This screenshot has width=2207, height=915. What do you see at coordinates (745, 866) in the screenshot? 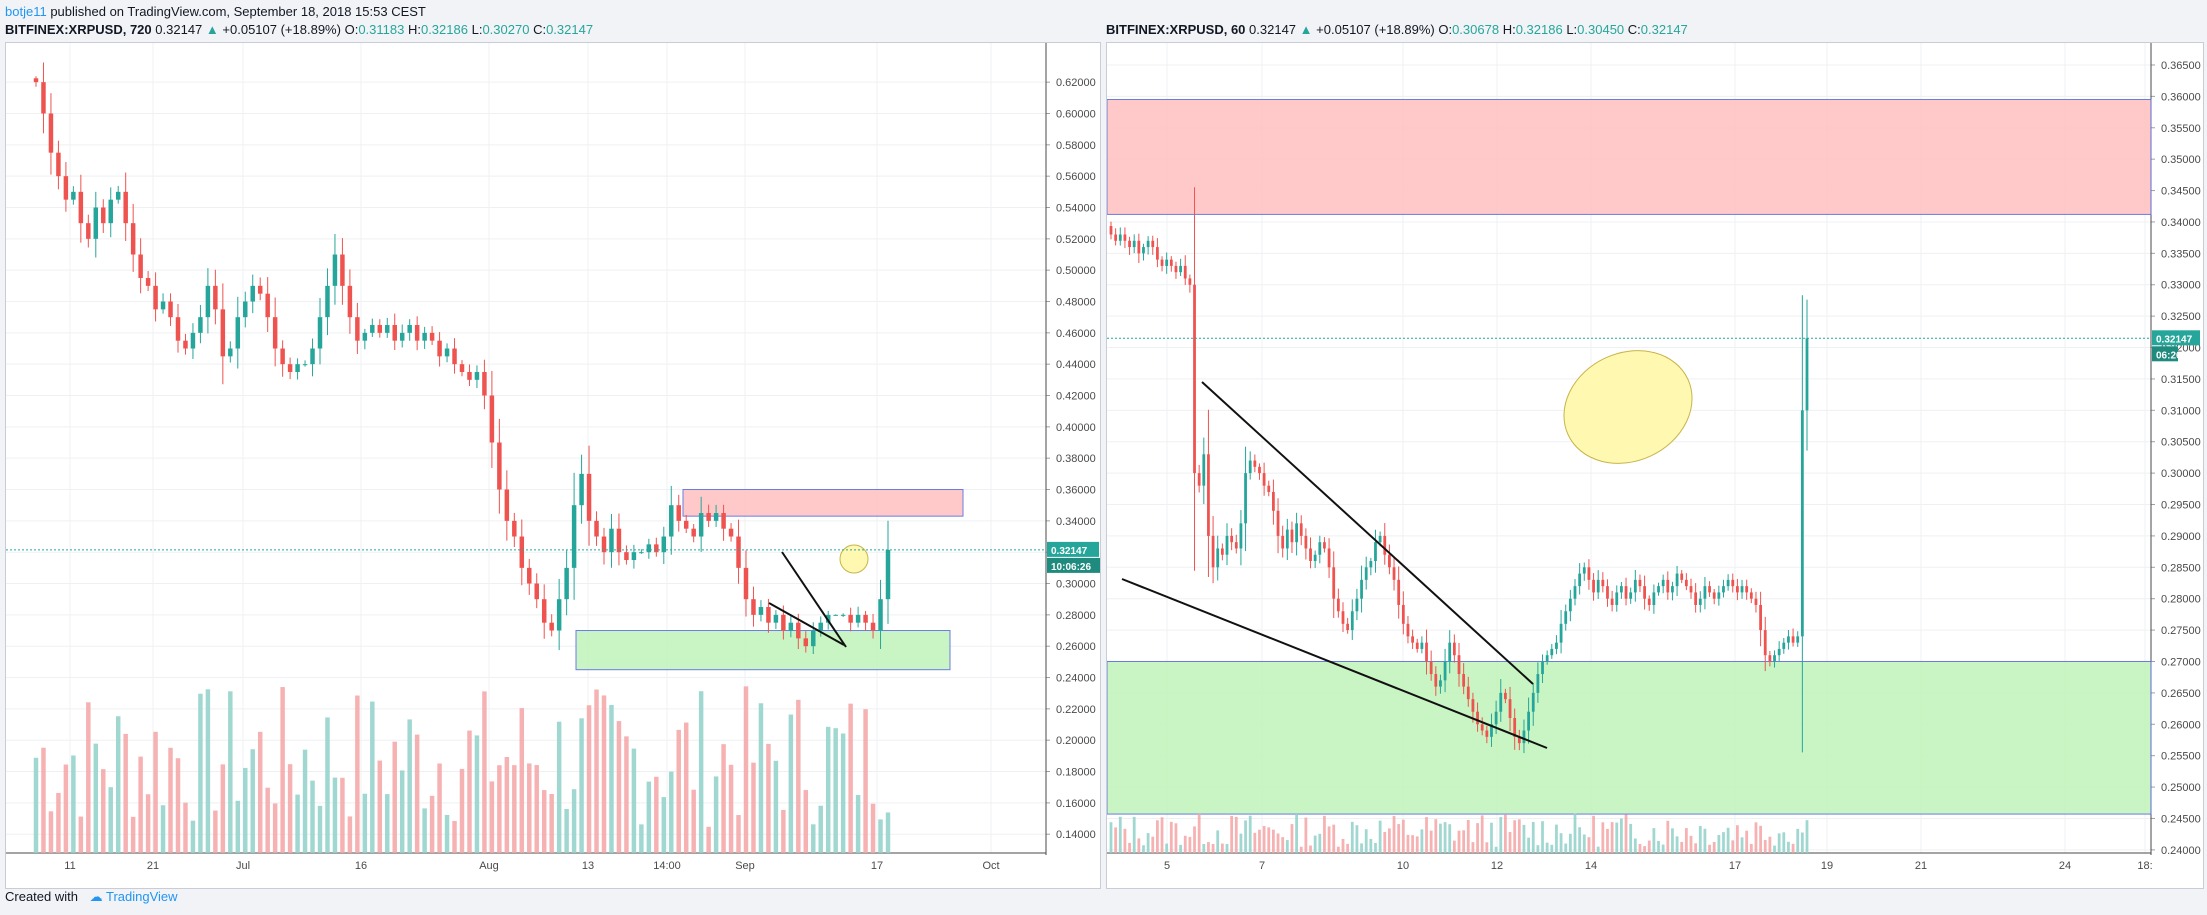
I see `x-tick-label: Sep` at bounding box center [745, 866].